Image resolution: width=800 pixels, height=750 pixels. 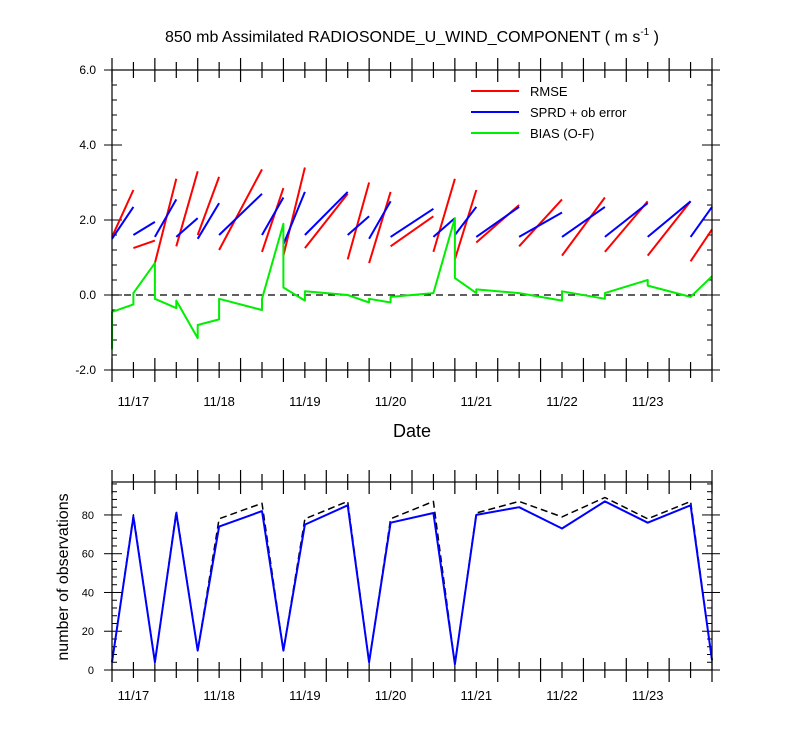 What do you see at coordinates (88, 555) in the screenshot?
I see `bottom-y-tick-label: 60` at bounding box center [88, 555].